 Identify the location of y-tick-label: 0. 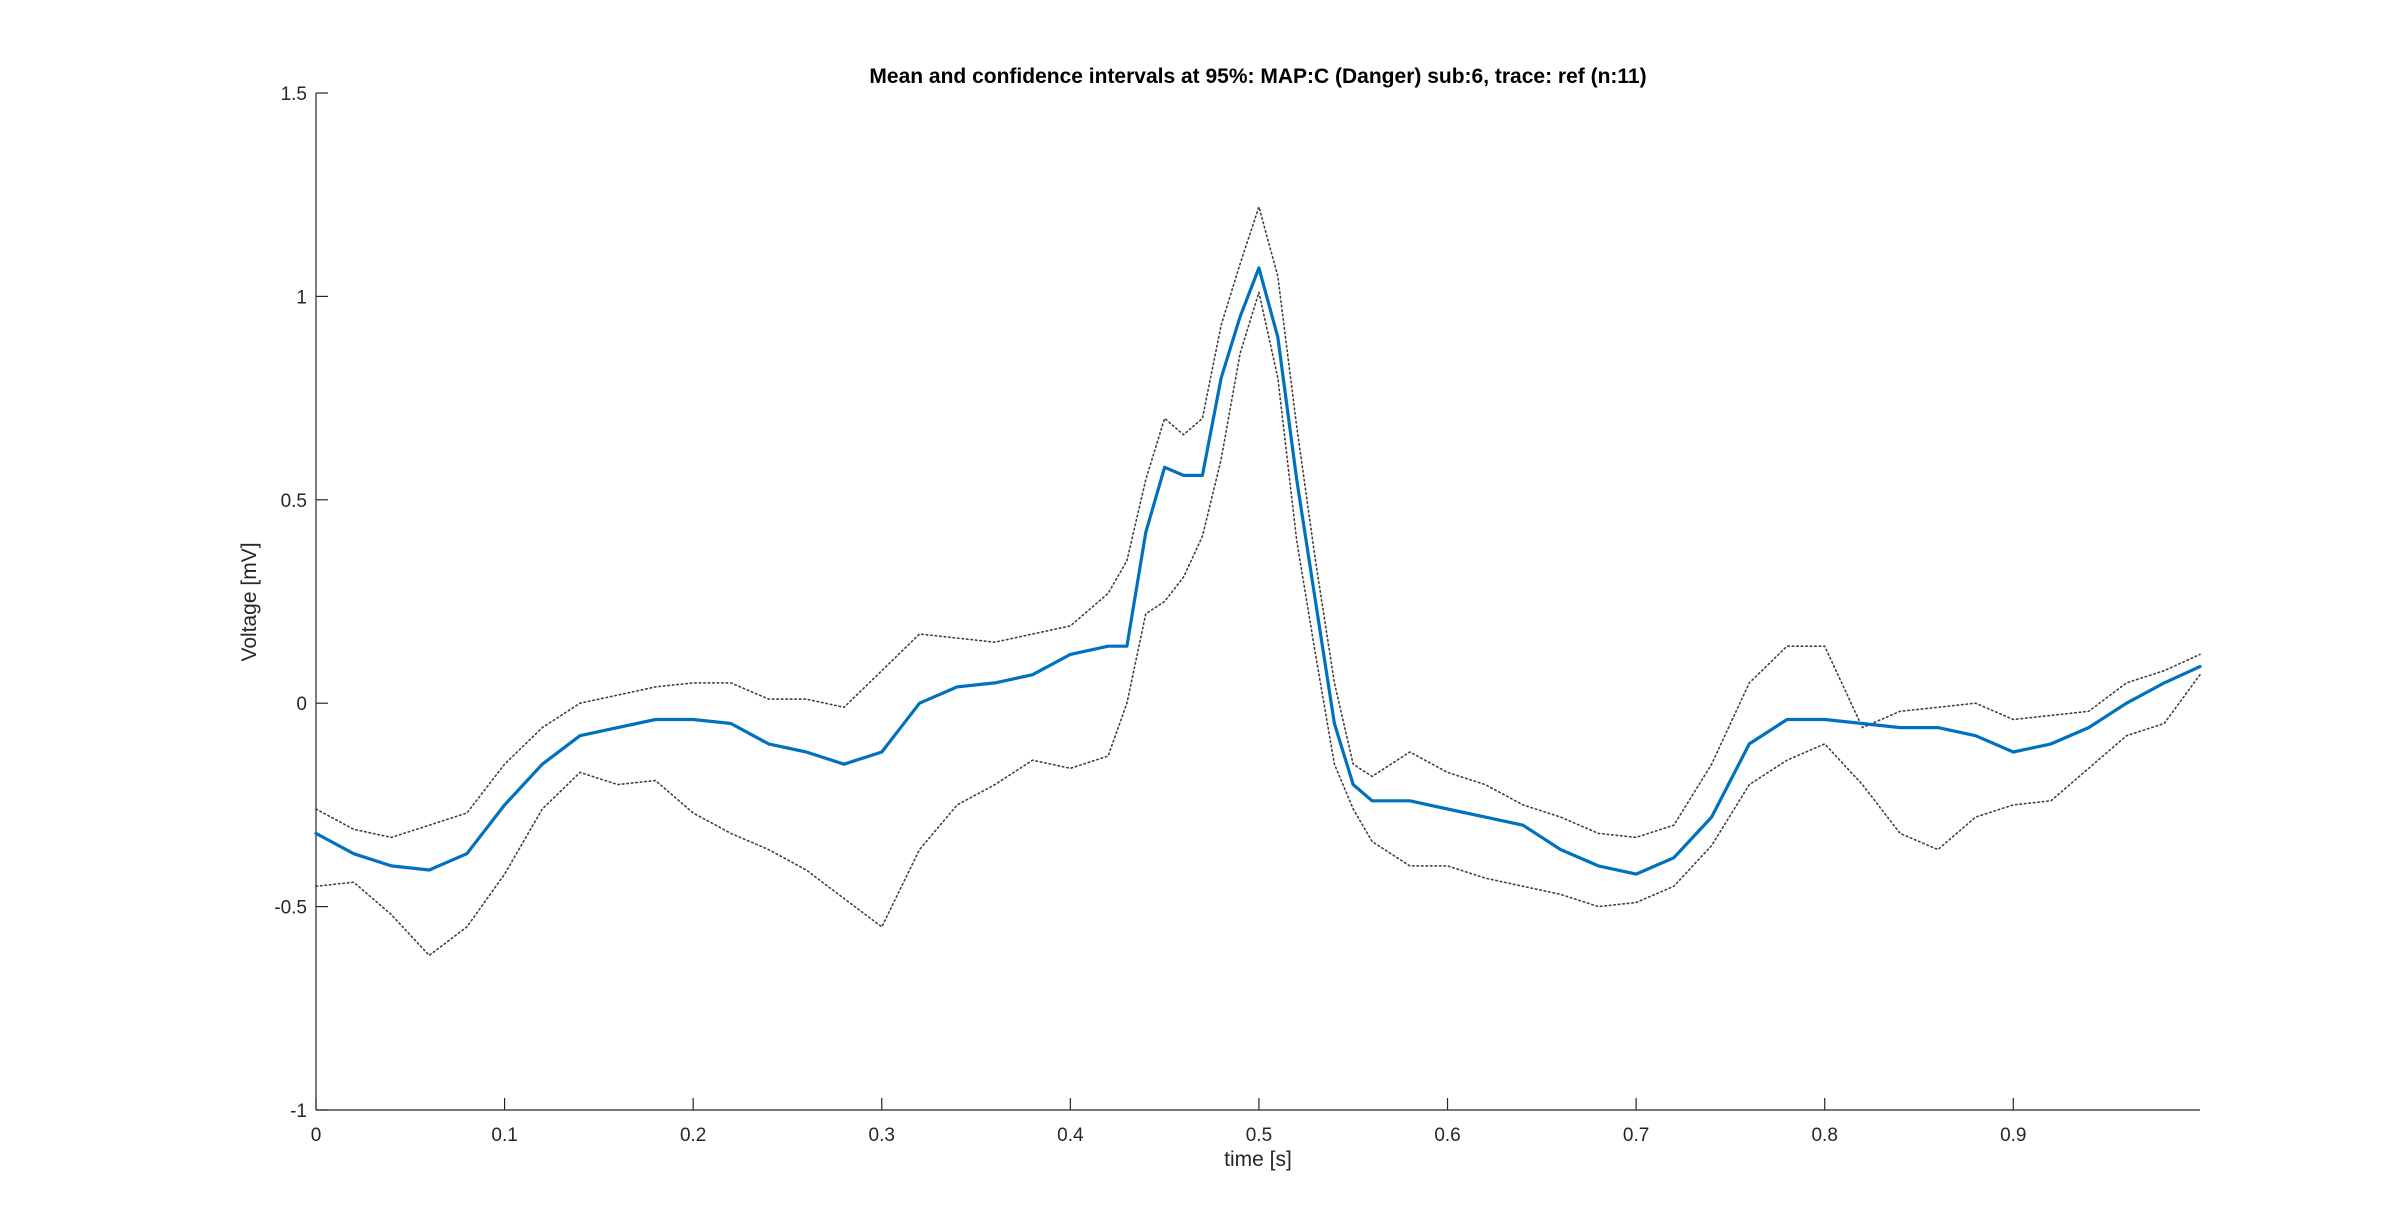
(301, 704).